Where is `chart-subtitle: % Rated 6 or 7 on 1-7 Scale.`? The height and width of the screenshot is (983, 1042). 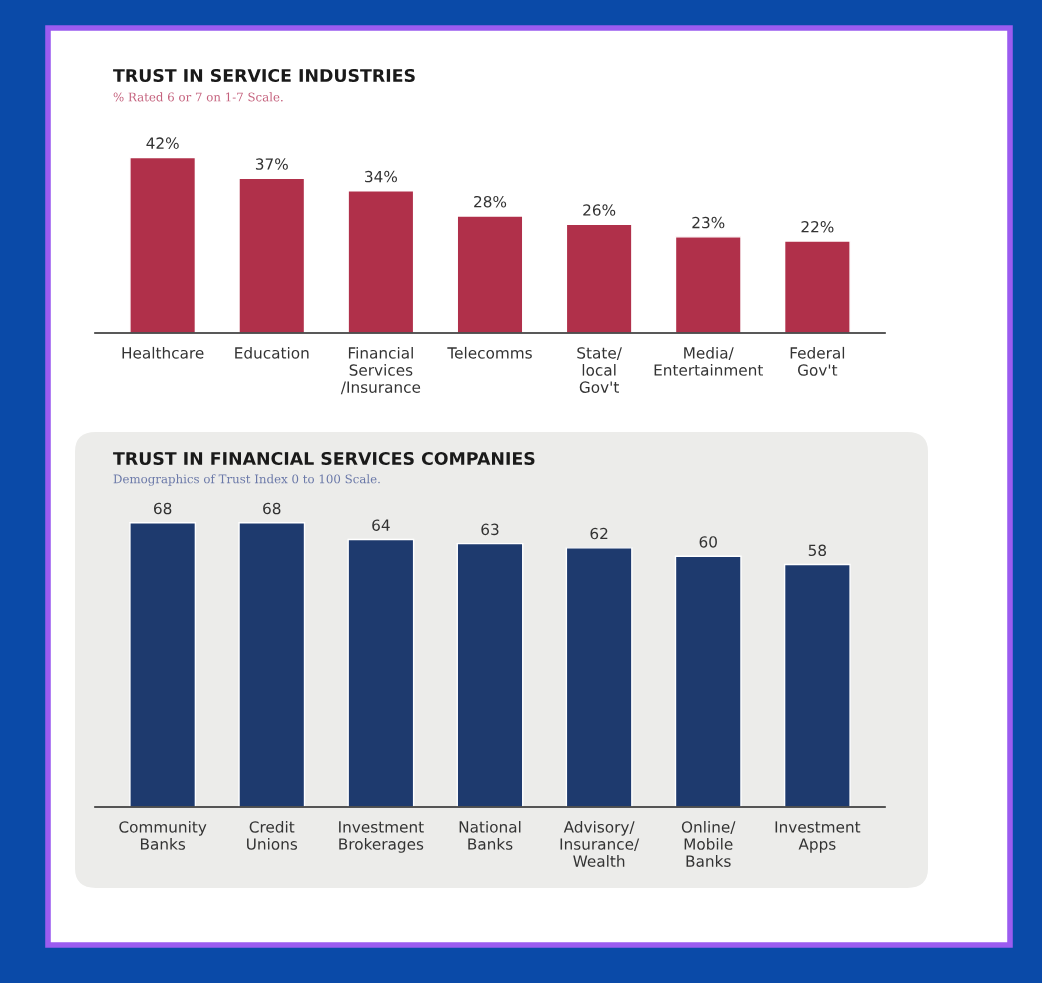
chart-subtitle: % Rated 6 or 7 on 1-7 Scale. is located at coordinates (198, 97).